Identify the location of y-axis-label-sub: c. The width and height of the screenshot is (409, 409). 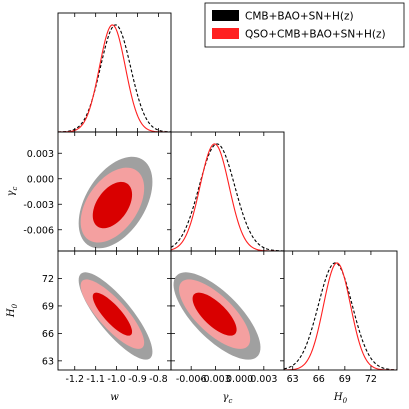
(15, 188).